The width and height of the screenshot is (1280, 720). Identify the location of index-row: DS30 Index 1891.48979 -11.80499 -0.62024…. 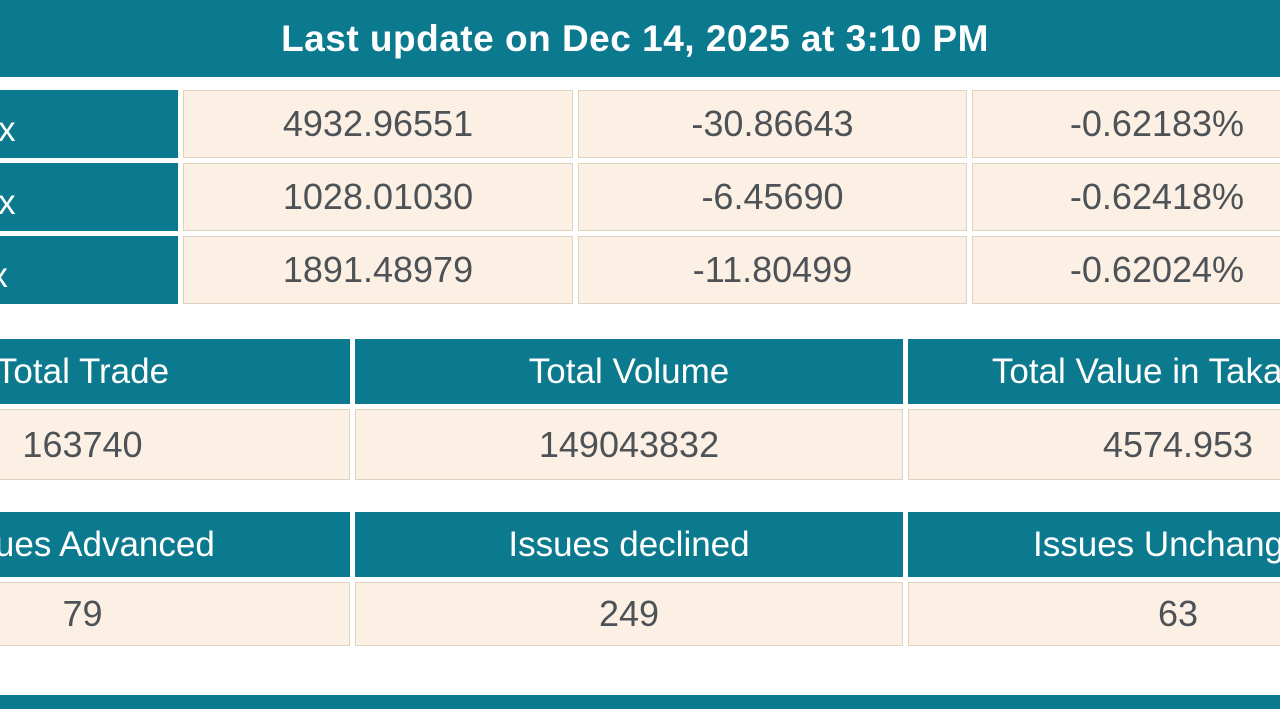
(640, 270).